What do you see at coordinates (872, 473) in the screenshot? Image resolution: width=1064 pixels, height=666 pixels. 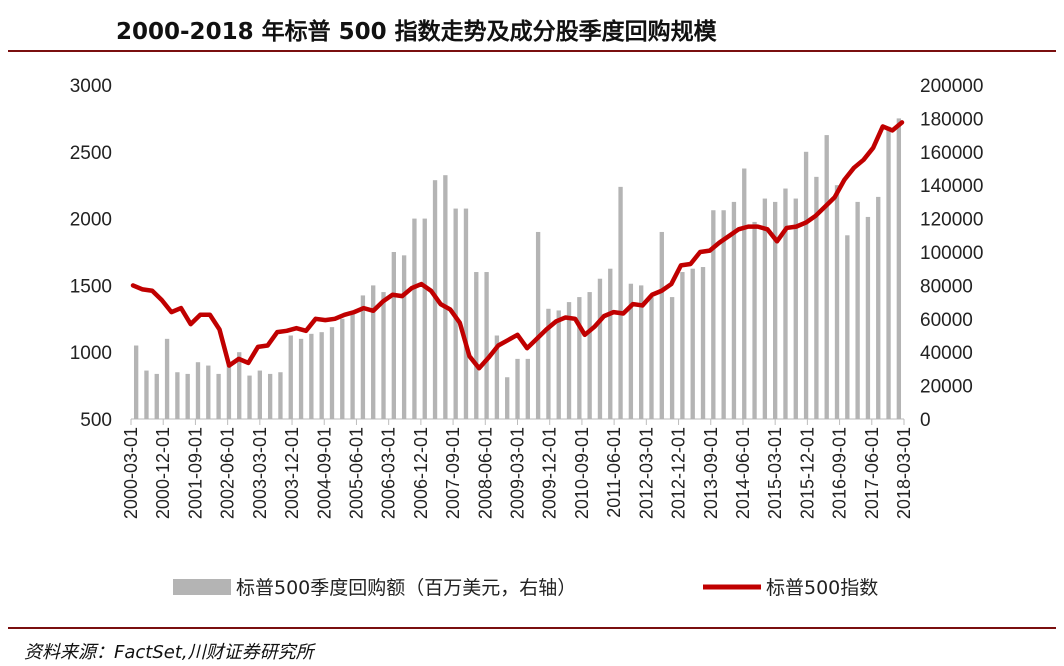 I see `x-tick-label: 2017-06-01` at bounding box center [872, 473].